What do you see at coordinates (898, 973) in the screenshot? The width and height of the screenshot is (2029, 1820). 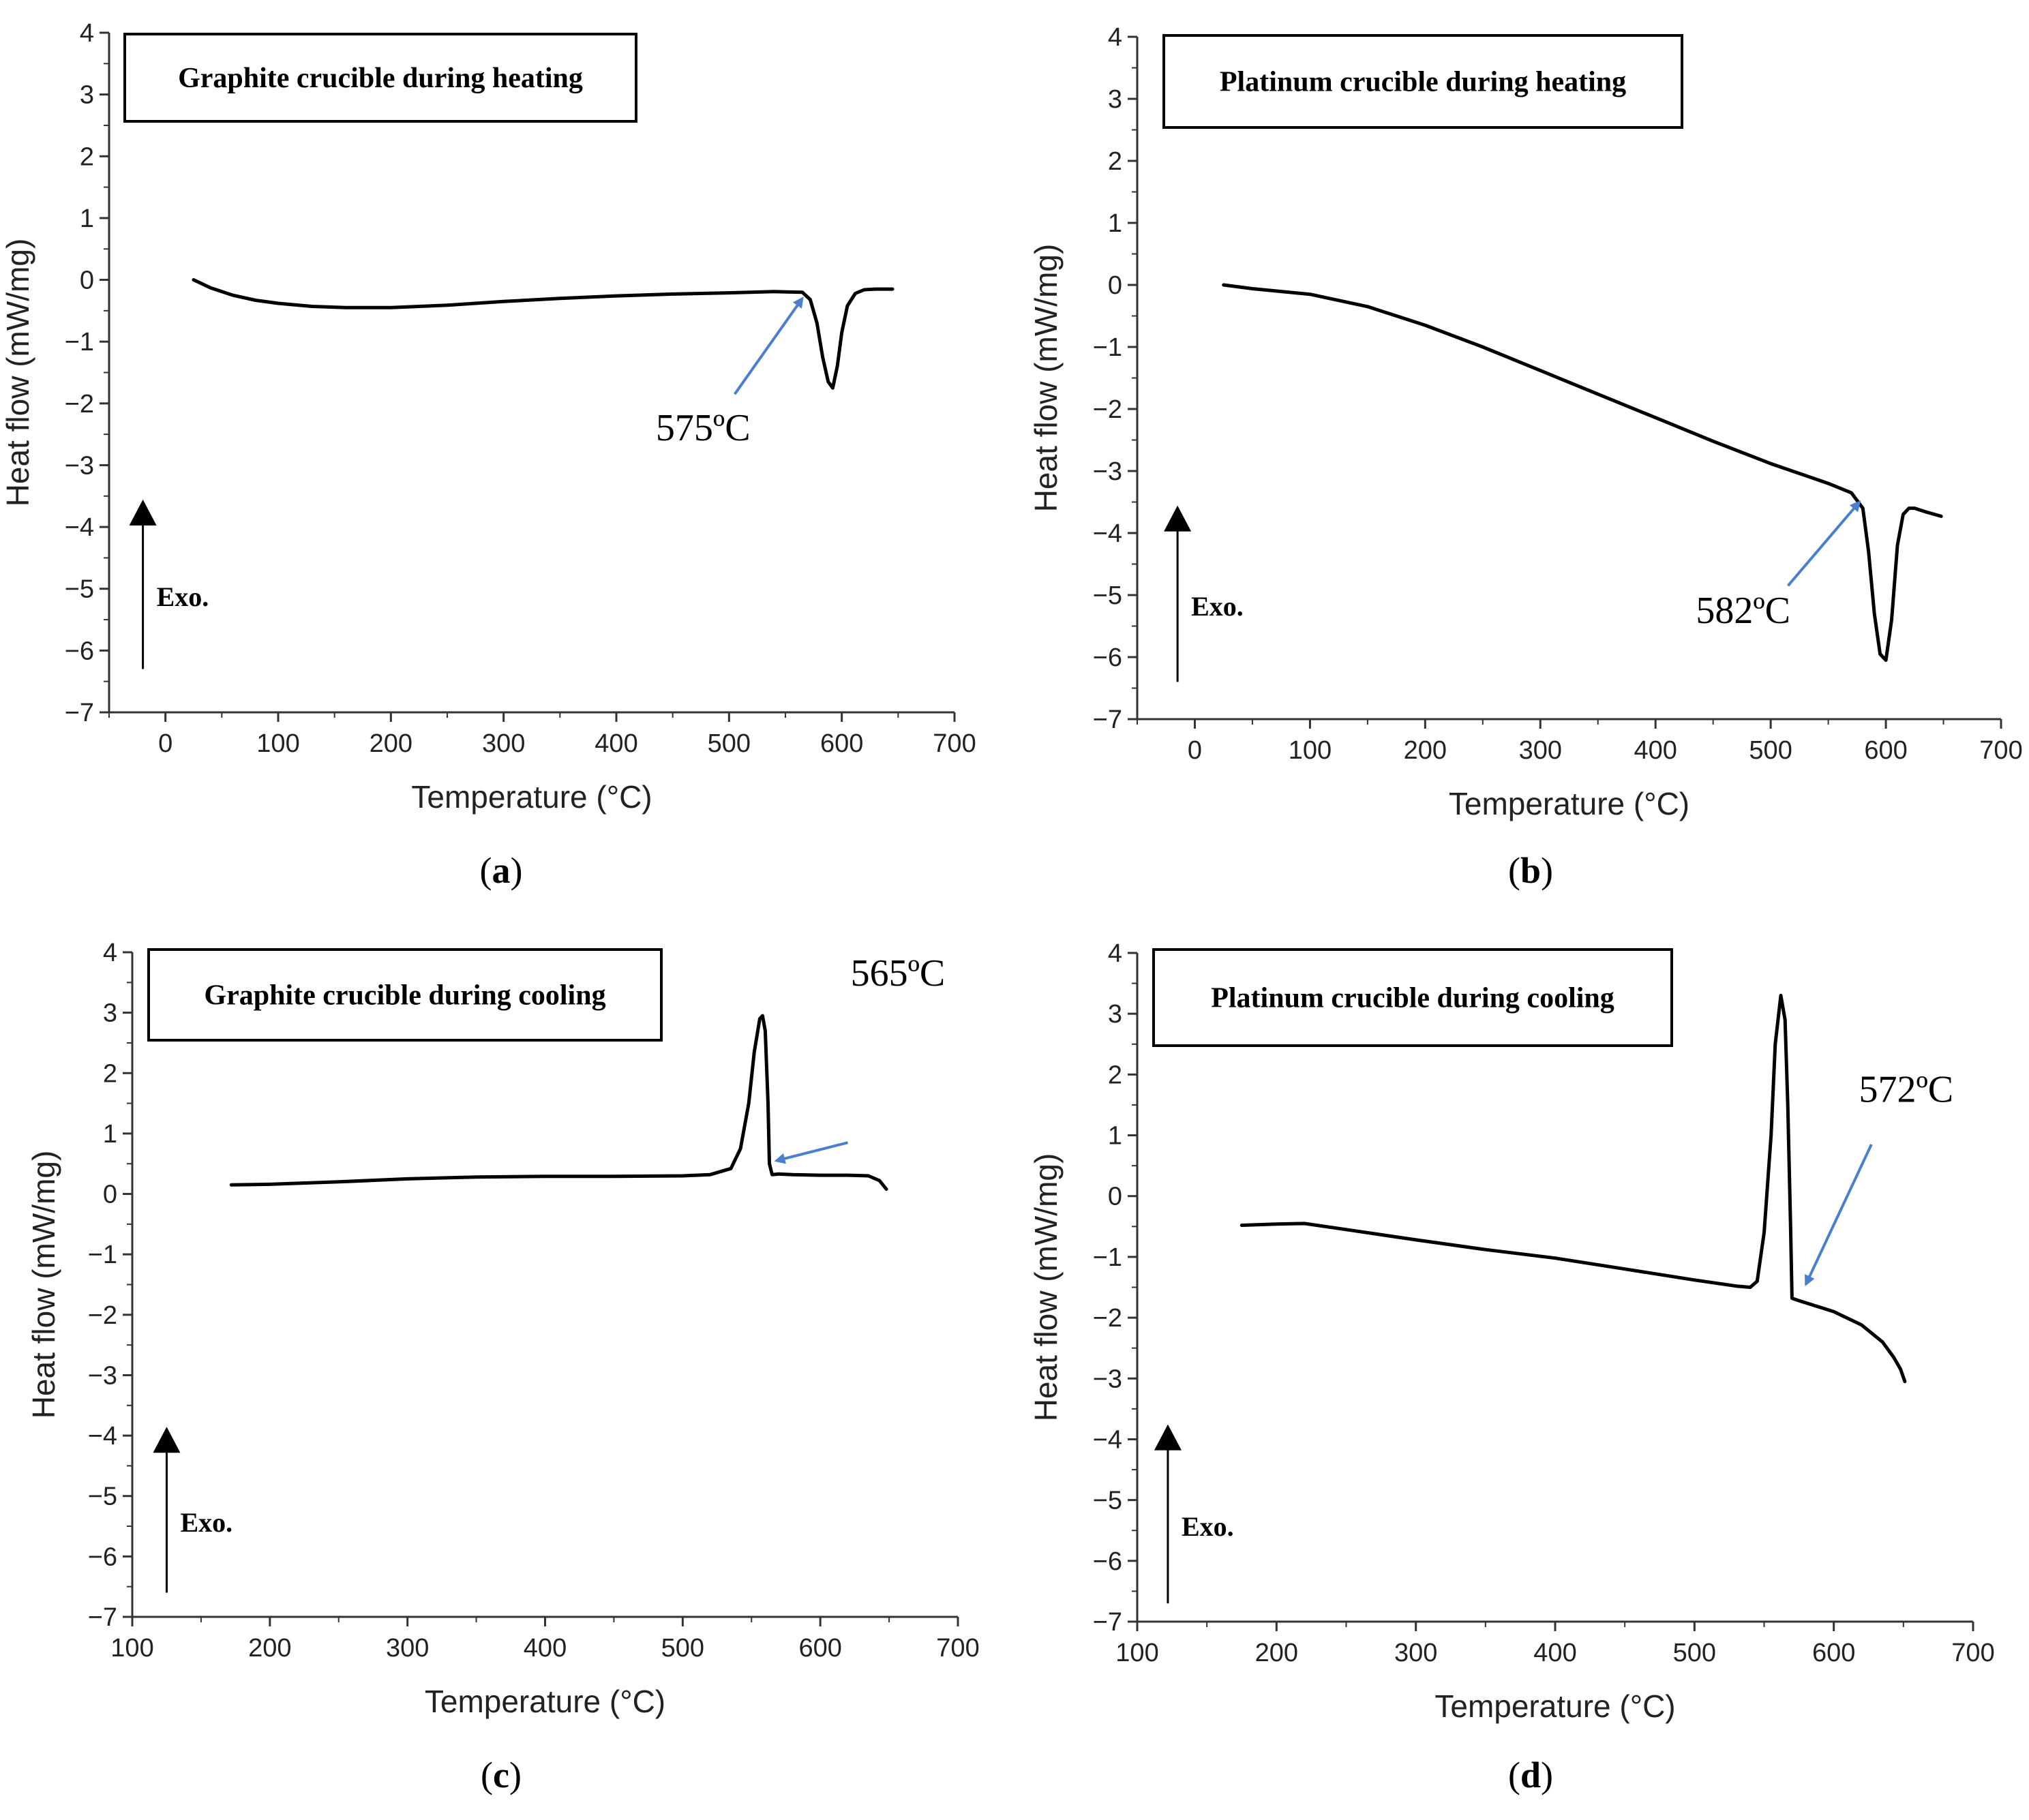 I see `peak-temperature-label: 565ºC` at bounding box center [898, 973].